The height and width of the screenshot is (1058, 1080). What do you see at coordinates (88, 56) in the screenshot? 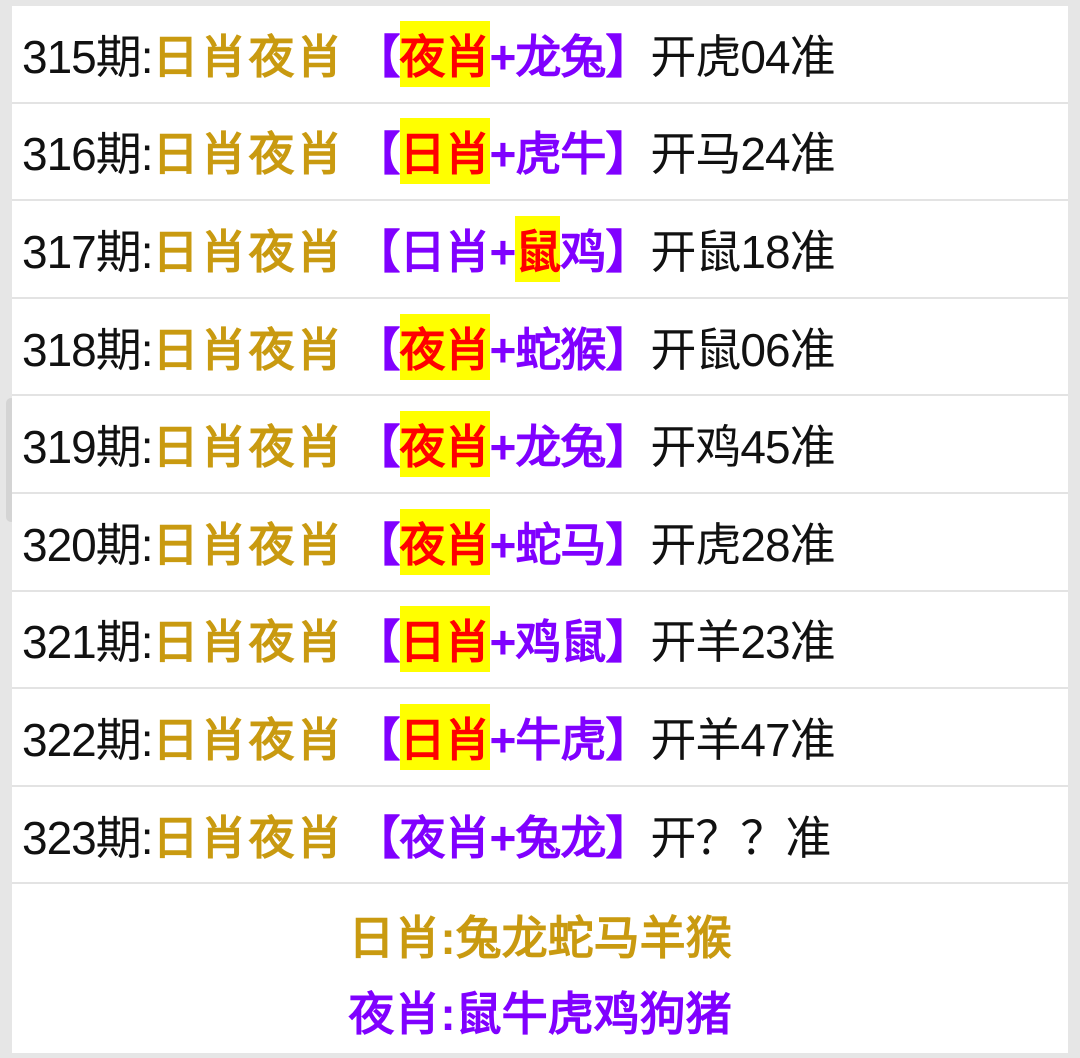
I see `period-number: 315期:` at bounding box center [88, 56].